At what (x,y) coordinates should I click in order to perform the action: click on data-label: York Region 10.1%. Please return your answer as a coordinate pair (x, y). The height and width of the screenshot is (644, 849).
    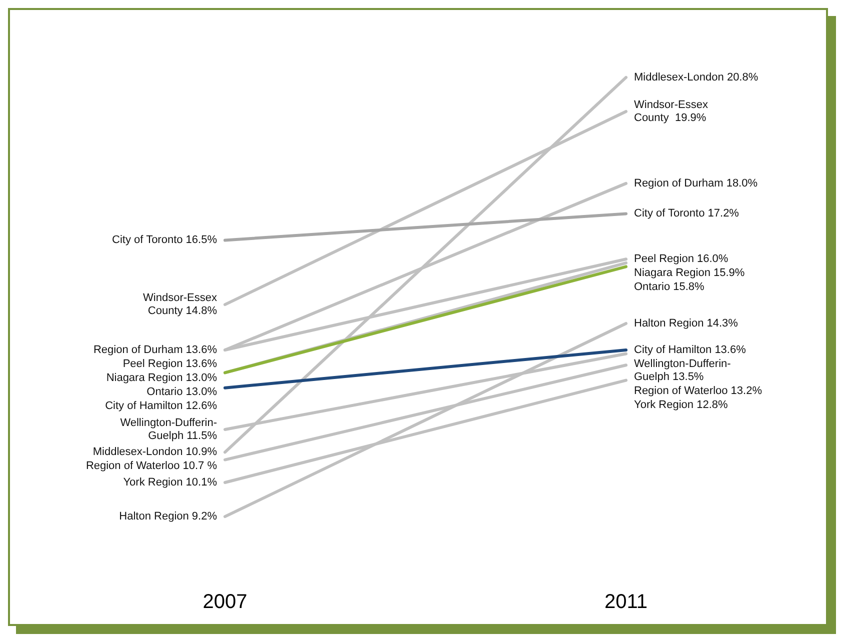
    Looking at the image, I should click on (170, 482).